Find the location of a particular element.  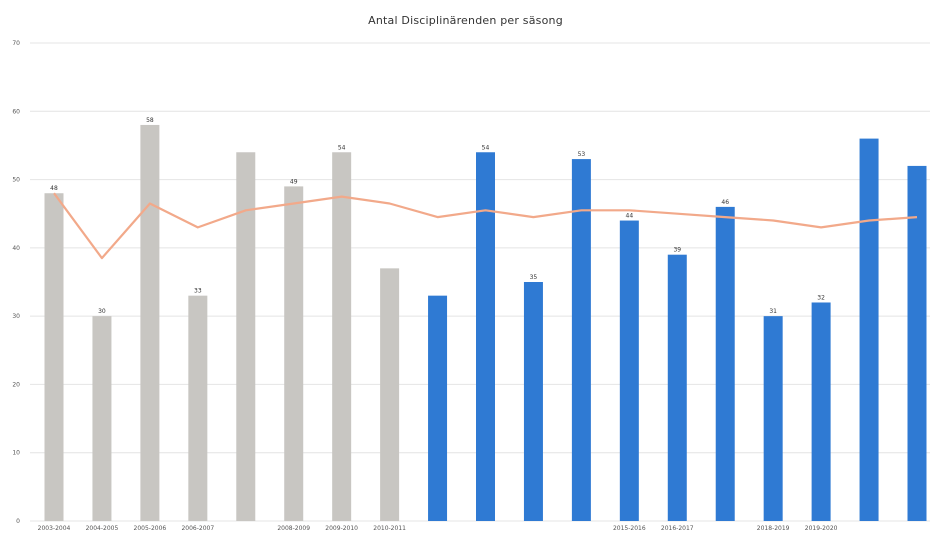

x-tick-label: 2005-2006 is located at coordinates (150, 528).